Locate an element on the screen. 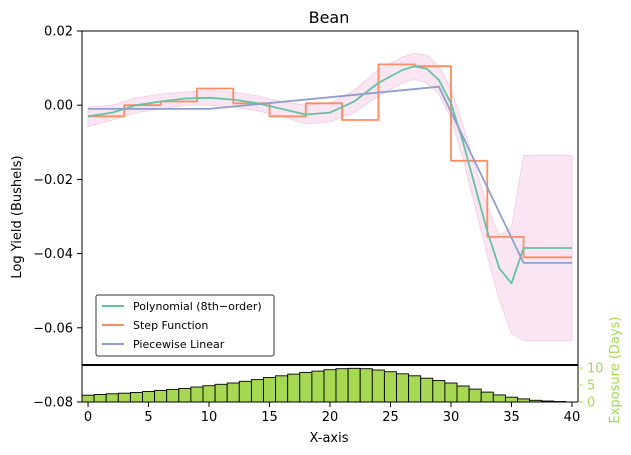 The image size is (631, 455). chart-title: Bean is located at coordinates (329, 17).